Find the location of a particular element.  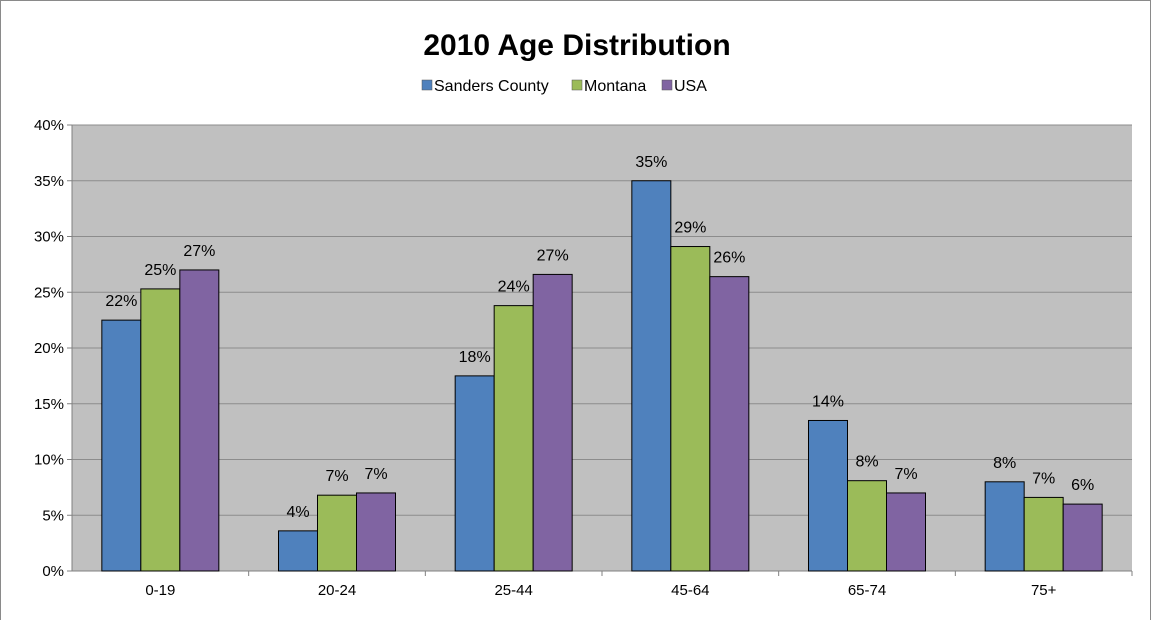

y-tick-label: 30% is located at coordinates (49, 237).